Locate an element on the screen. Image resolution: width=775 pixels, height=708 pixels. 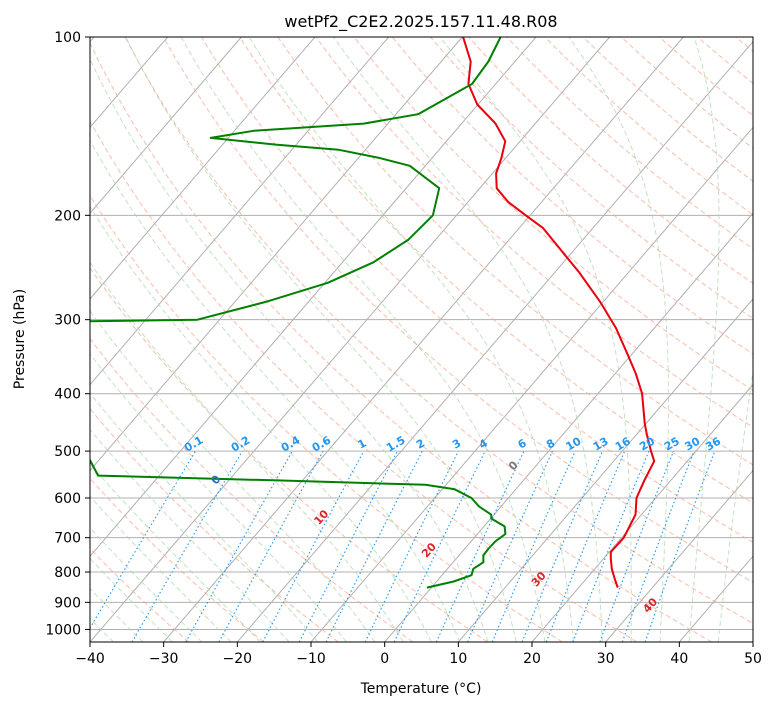
x-tick-label: 30 is located at coordinates (606, 659).